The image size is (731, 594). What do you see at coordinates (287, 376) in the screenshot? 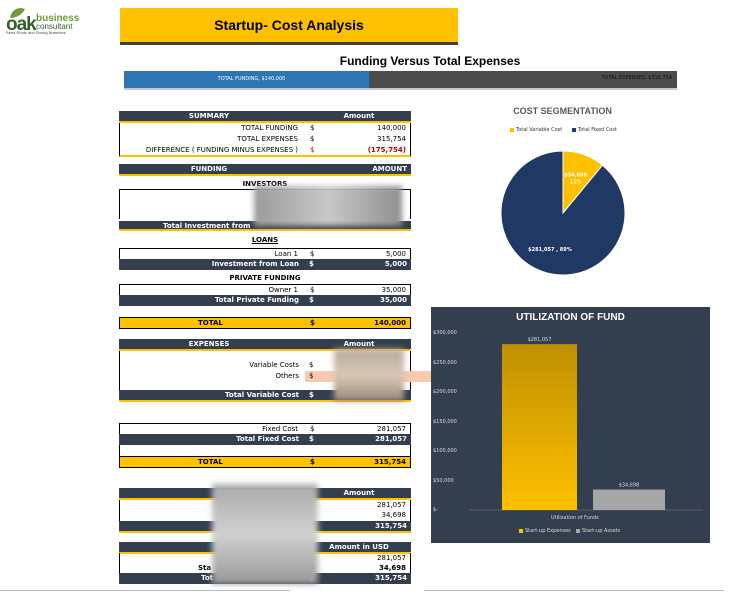
I see `others-label: Others` at bounding box center [287, 376].